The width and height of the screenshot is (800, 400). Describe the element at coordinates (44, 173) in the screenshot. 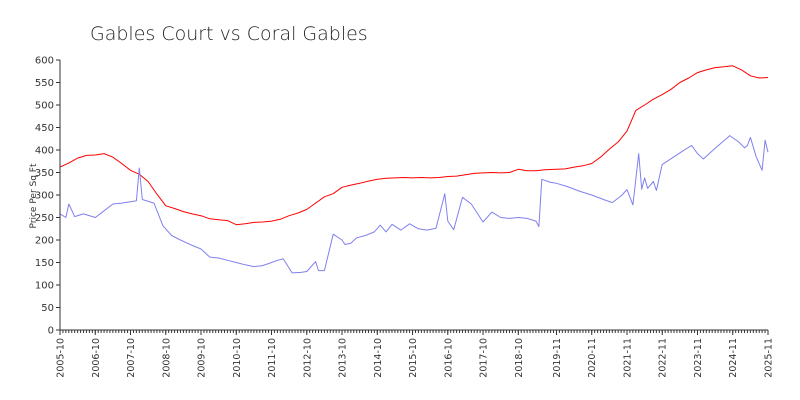

I see `y-tick-label: 350` at that location.